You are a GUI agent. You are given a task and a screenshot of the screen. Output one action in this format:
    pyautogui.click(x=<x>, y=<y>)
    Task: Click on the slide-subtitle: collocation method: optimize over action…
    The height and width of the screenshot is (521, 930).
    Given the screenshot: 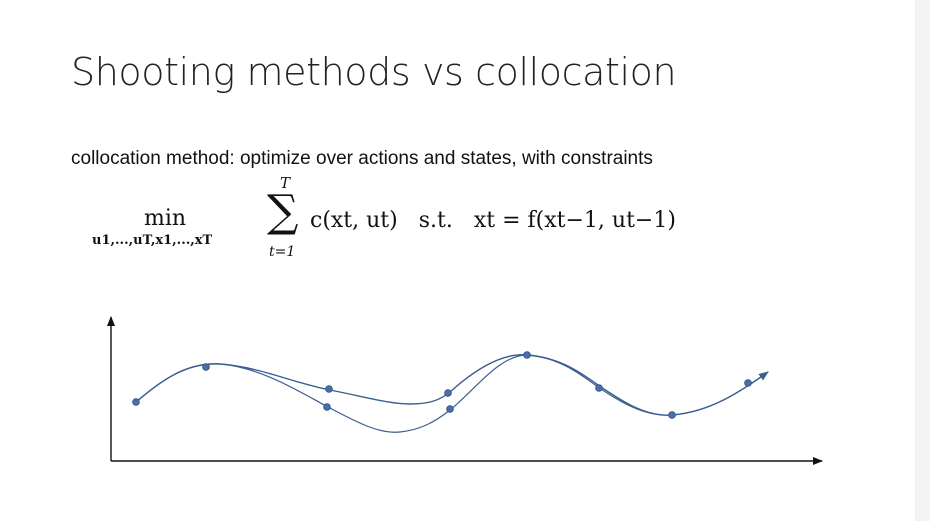 What is the action you would take?
    pyautogui.click(x=362, y=158)
    